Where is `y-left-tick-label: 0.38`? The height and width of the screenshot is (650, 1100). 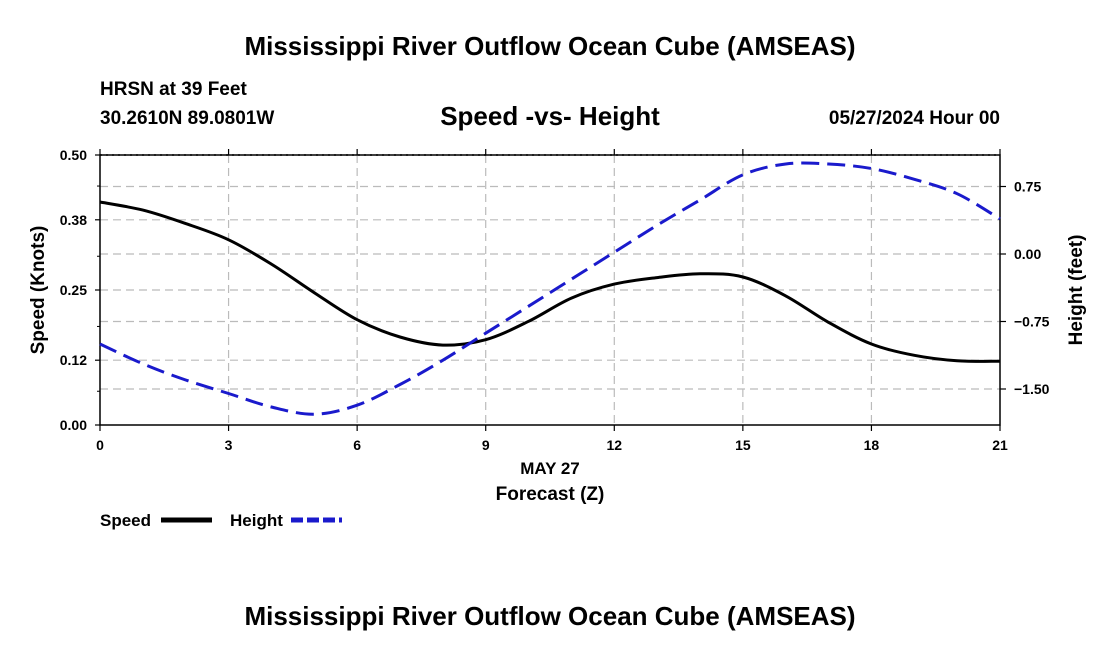
y-left-tick-label: 0.38 is located at coordinates (73, 220).